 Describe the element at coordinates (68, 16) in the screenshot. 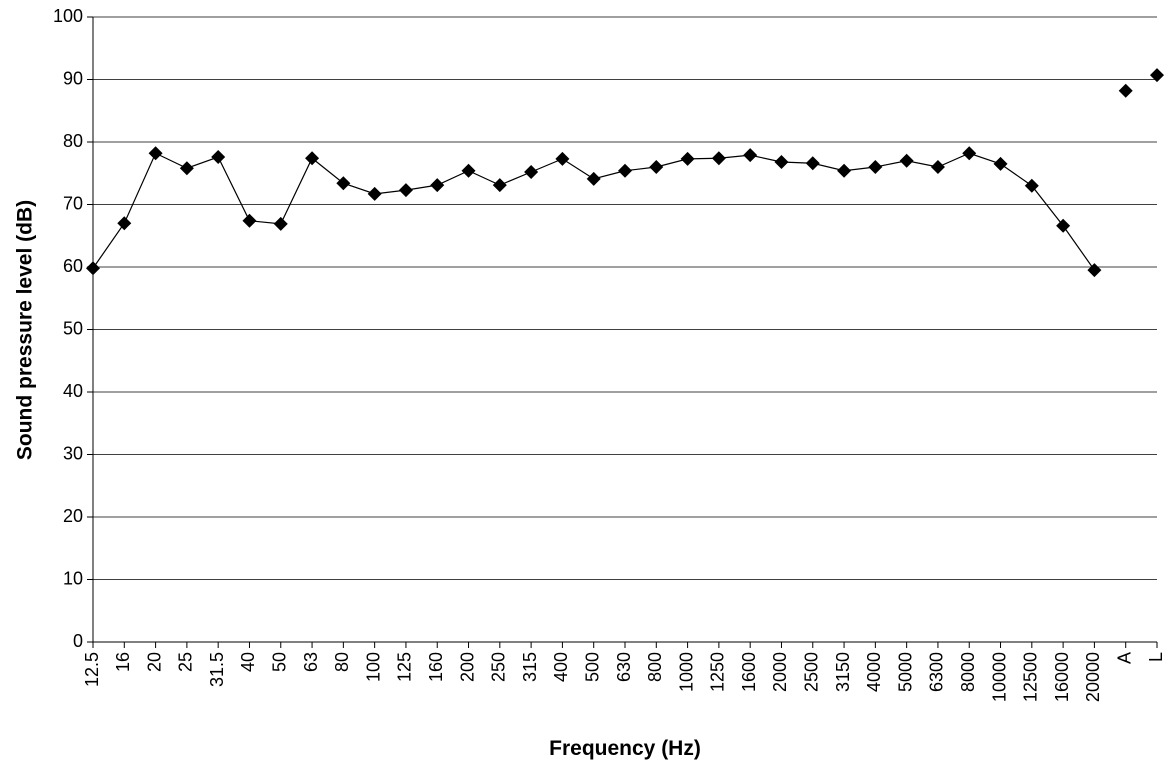

I see `y-tick-label: 100` at that location.